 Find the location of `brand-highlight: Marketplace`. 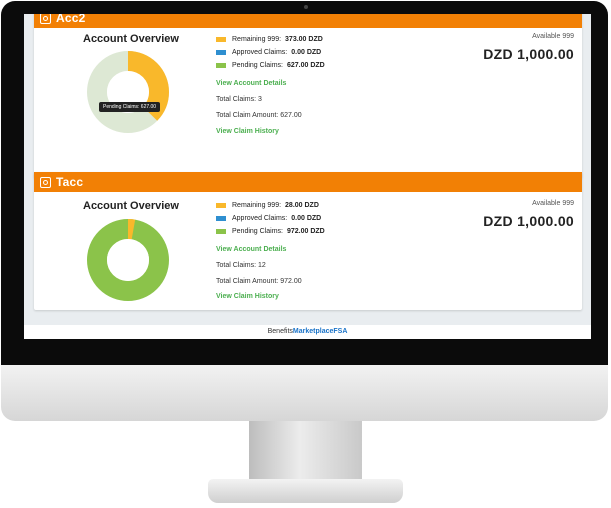

brand-highlight: Marketplace is located at coordinates (313, 331).